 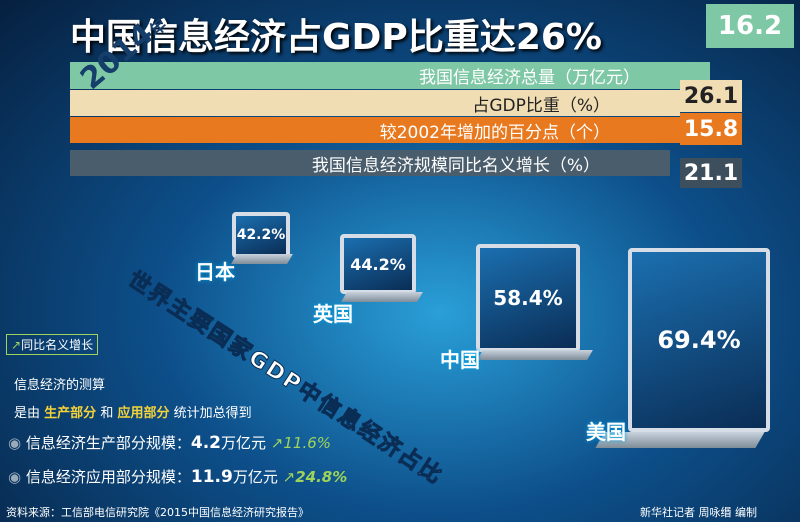 I want to click on laptop-screen: 58.4%, so click(x=528, y=298).